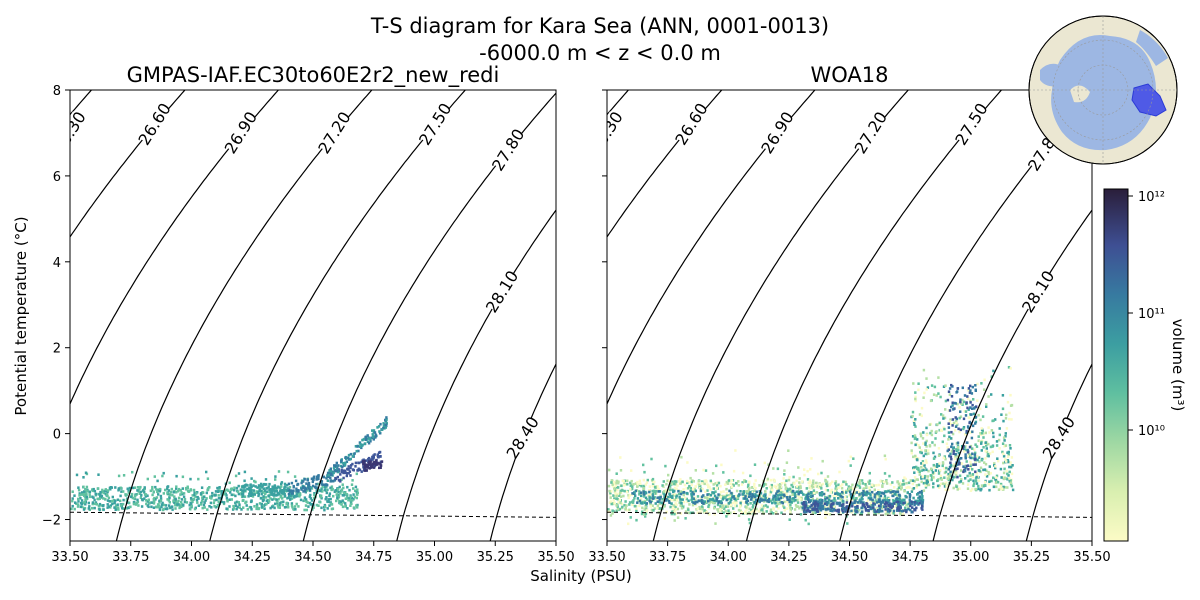 The width and height of the screenshot is (1200, 600). I want to click on isopycnal-label: 28.10, so click(502, 291).